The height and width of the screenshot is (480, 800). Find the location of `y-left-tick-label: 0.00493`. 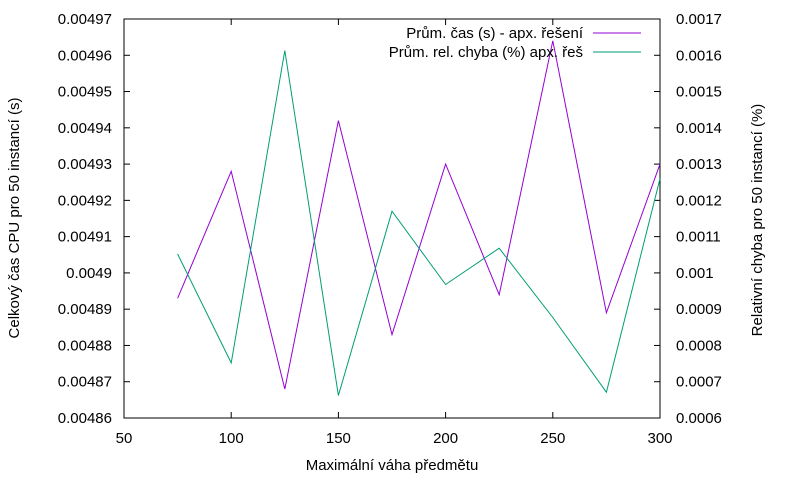

y-left-tick-label: 0.00493 is located at coordinates (85, 164).